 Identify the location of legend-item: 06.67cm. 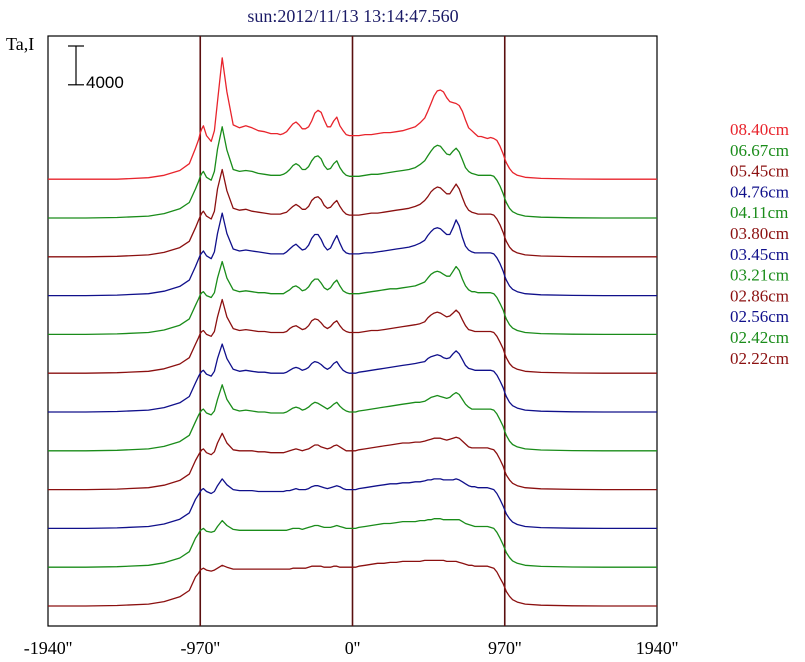
(759, 150).